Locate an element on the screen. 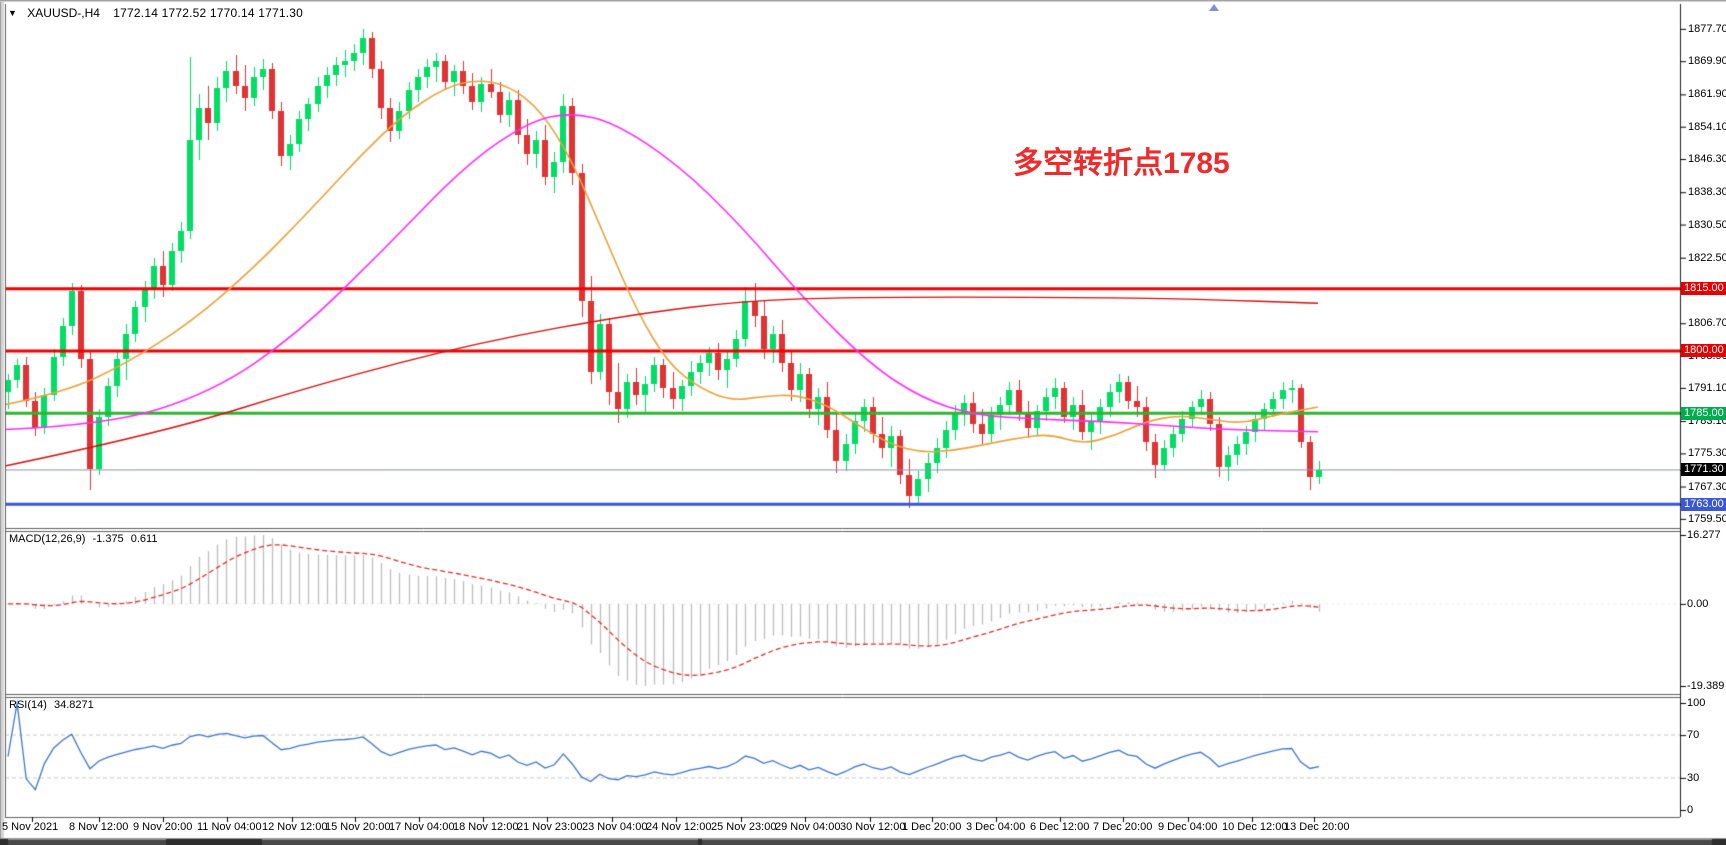 This screenshot has width=1726, height=845. chevron-down-icon: ▼ is located at coordinates (12, 13).